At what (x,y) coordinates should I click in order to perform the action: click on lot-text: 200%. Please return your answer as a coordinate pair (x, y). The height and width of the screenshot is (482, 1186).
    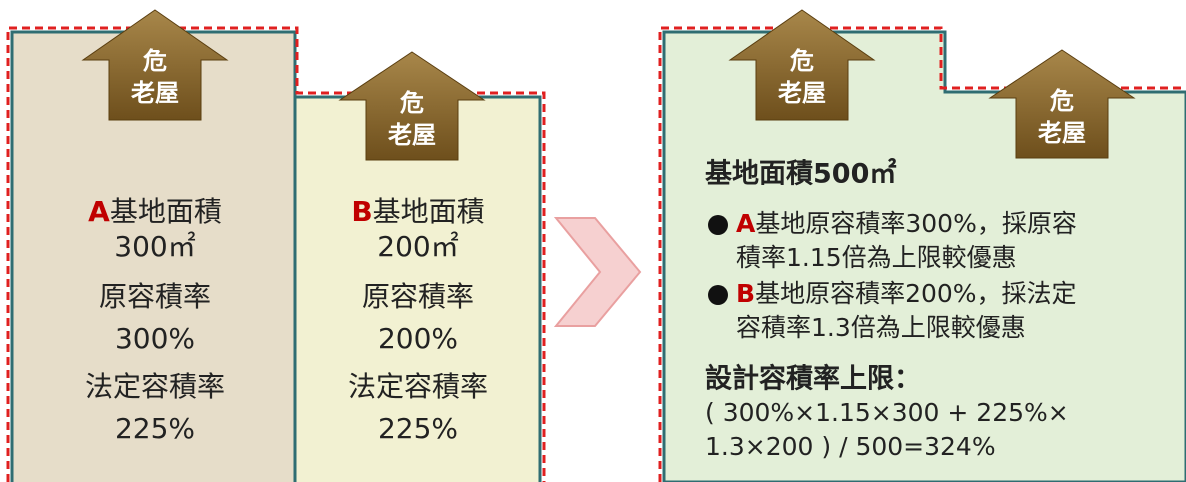
    Looking at the image, I should click on (418, 338).